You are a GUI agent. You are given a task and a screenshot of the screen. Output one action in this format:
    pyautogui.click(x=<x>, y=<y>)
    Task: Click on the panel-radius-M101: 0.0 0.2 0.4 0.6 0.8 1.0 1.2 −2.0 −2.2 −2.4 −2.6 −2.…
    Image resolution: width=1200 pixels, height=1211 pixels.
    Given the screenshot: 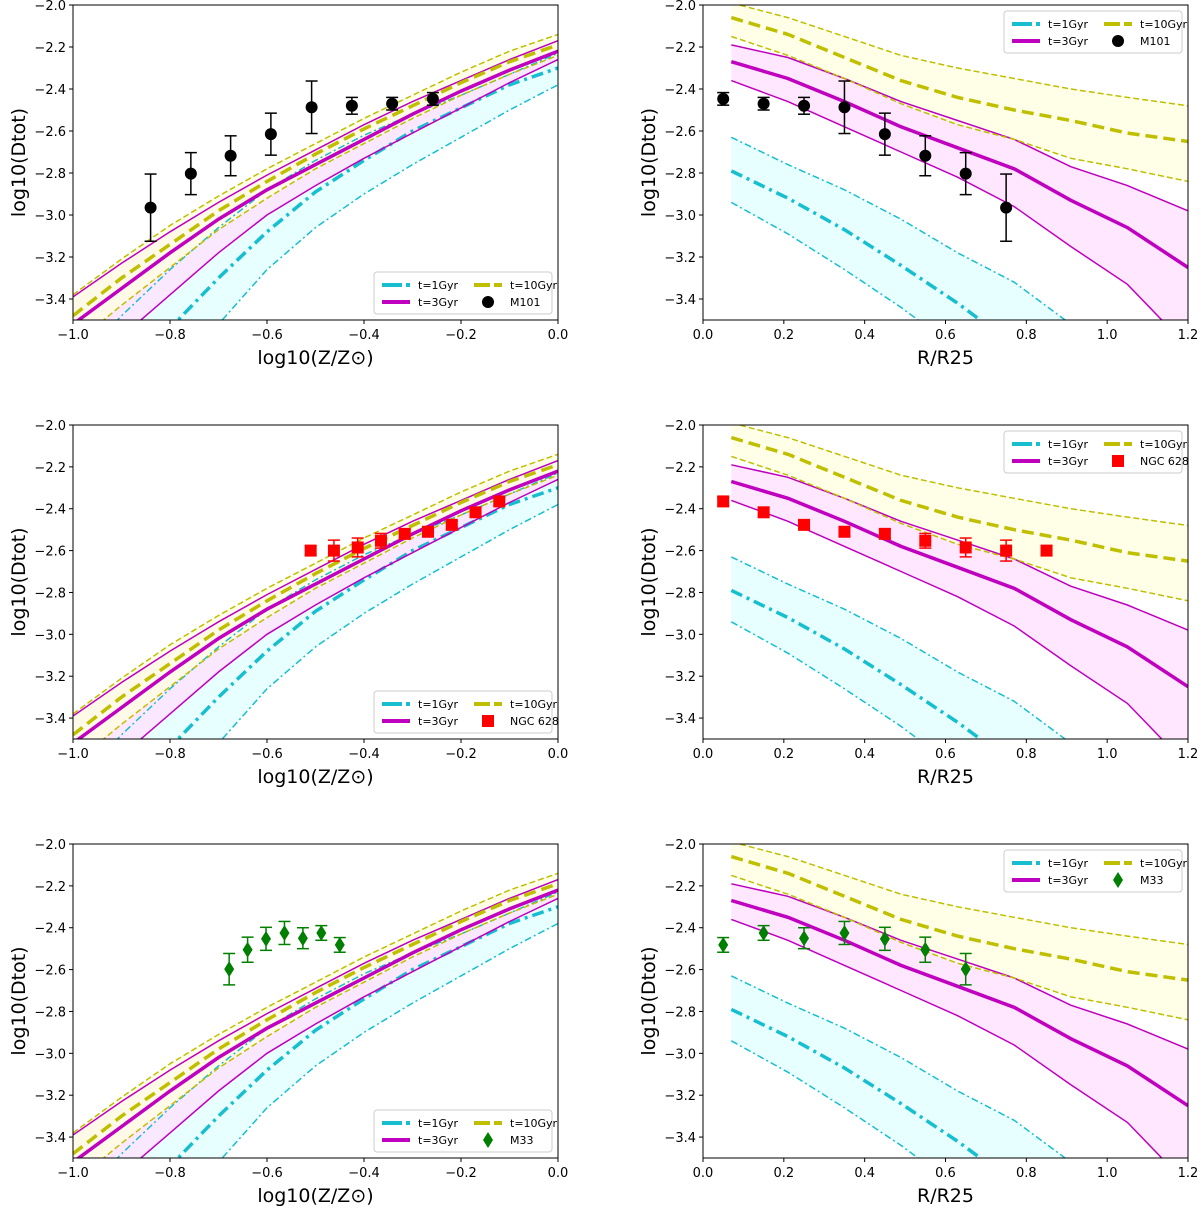 What is the action you would take?
    pyautogui.click(x=918, y=184)
    